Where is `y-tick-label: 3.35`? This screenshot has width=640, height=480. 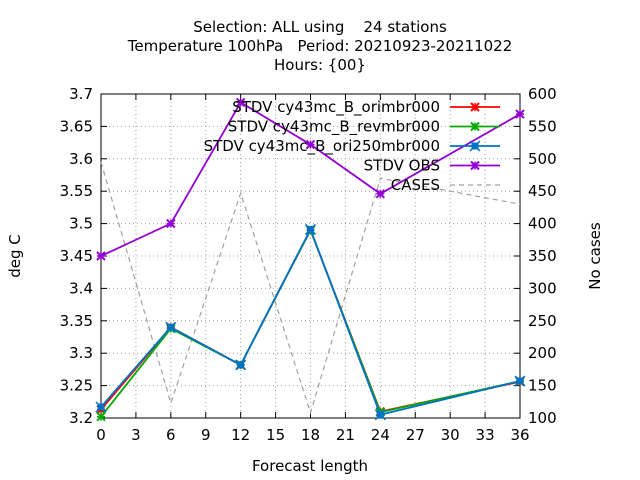 y-tick-label: 3.35 is located at coordinates (76, 321).